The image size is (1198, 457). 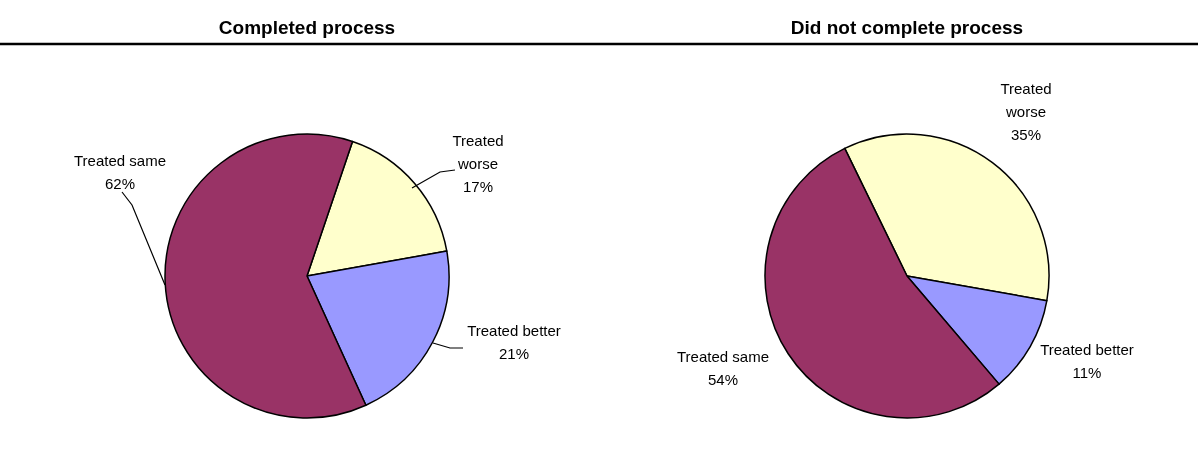 What do you see at coordinates (1087, 372) in the screenshot?
I see `data-label: 11%` at bounding box center [1087, 372].